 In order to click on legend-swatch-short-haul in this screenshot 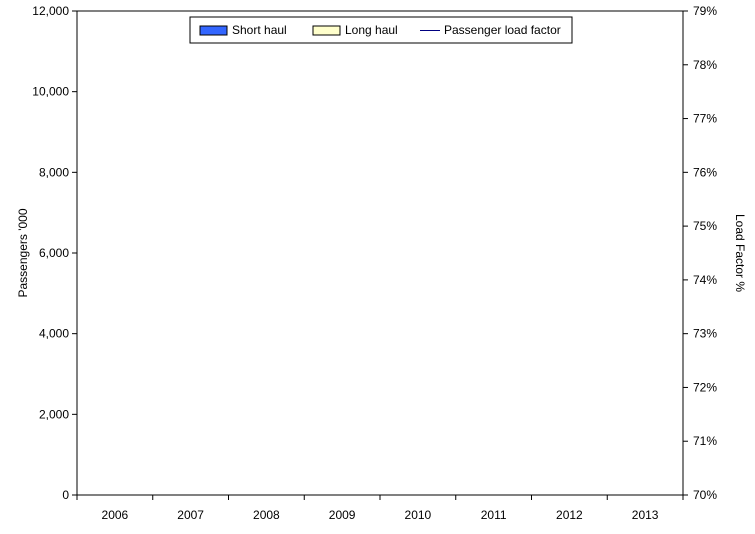, I will do `click(213, 30)`.